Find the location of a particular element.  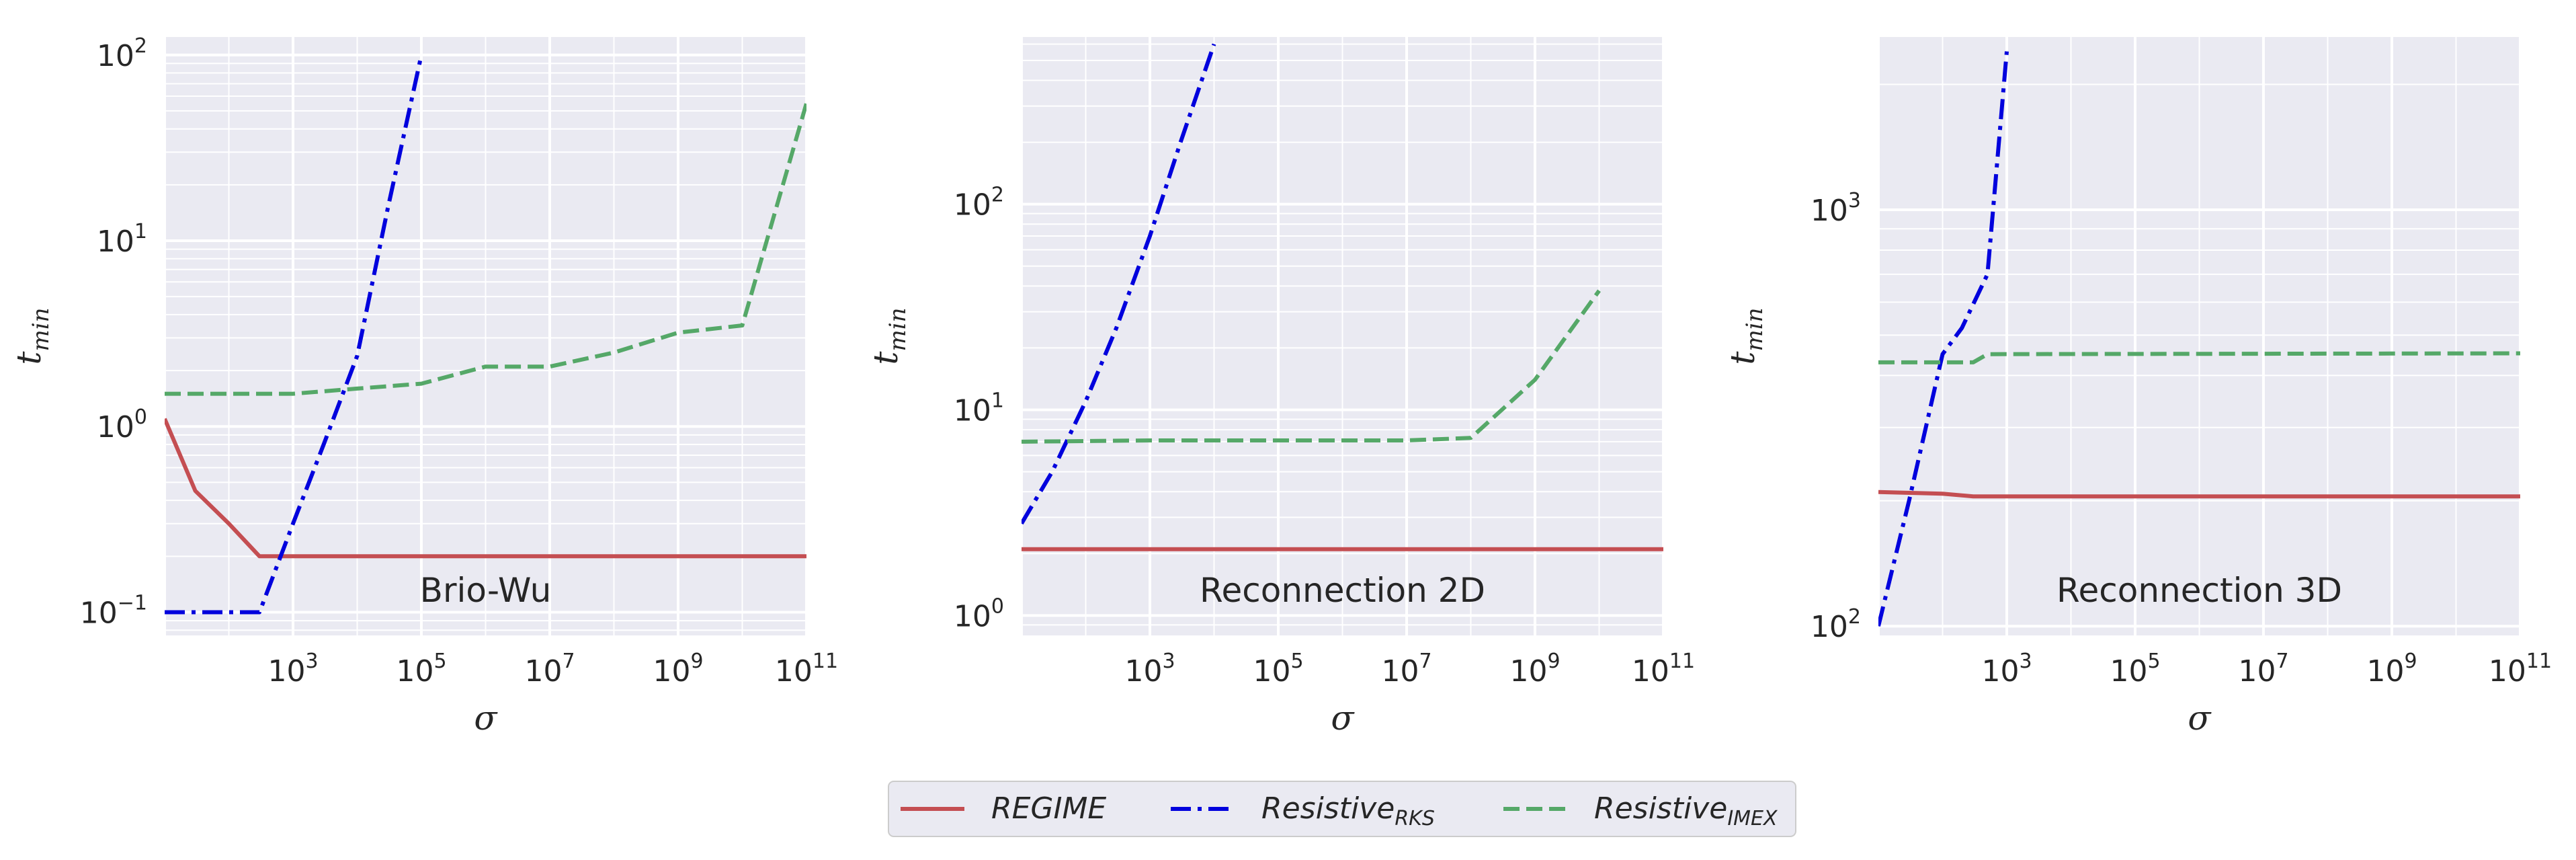

legend-entry-regime: REGIME is located at coordinates (1003, 809).